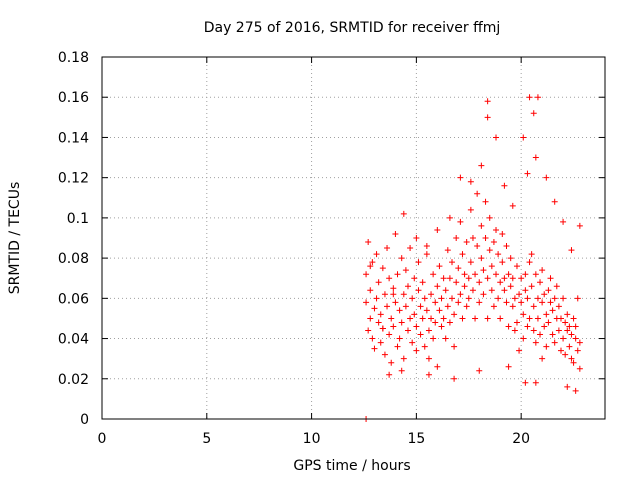  Describe the element at coordinates (206, 439) in the screenshot. I see `x-tick-label: 5` at that location.